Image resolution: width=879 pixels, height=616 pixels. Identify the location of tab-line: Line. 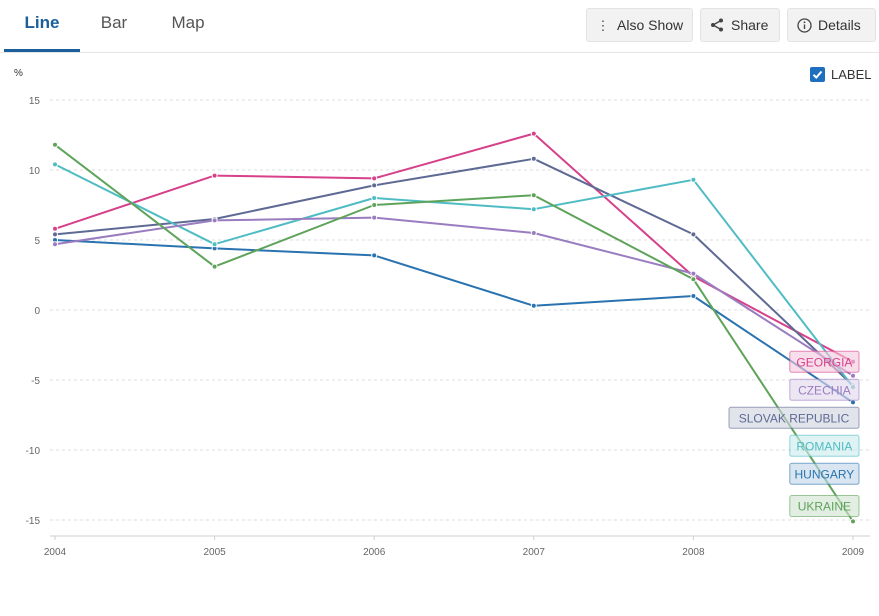
(42, 26).